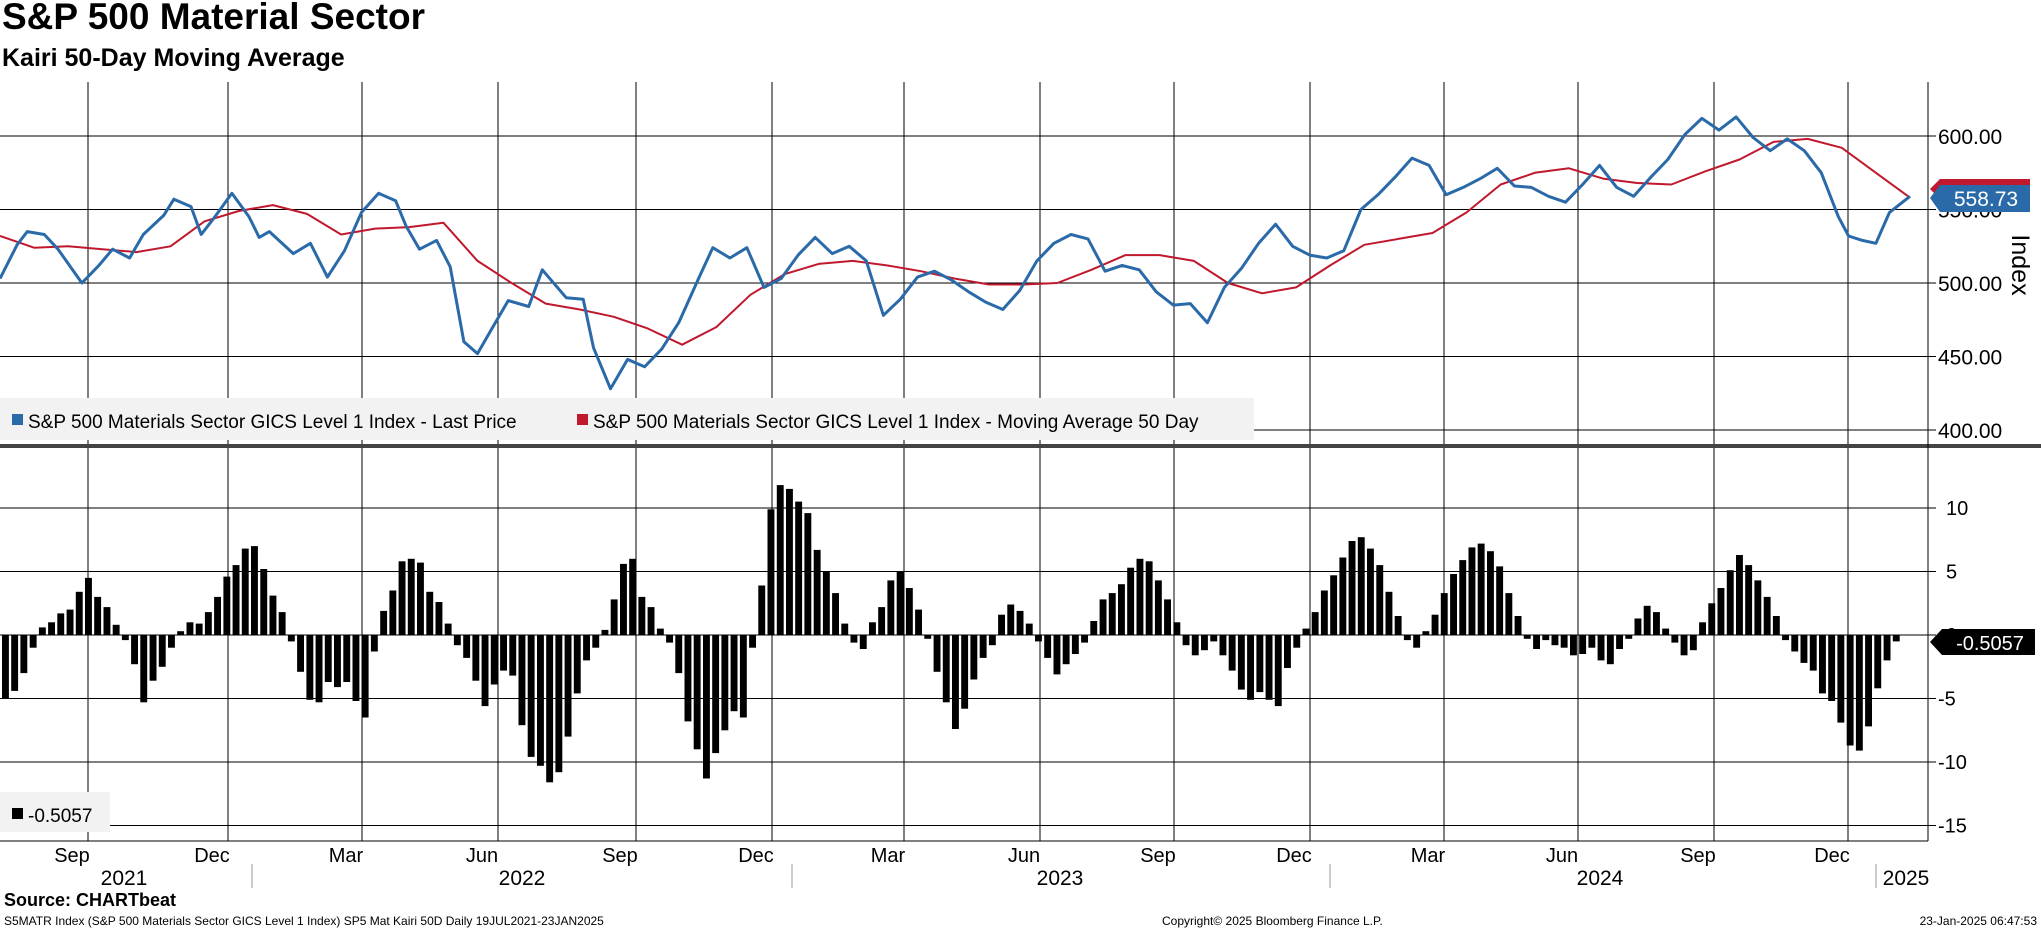 The width and height of the screenshot is (2041, 932). Describe the element at coordinates (17, 813) in the screenshot. I see `legend-swatch-kairi` at that location.